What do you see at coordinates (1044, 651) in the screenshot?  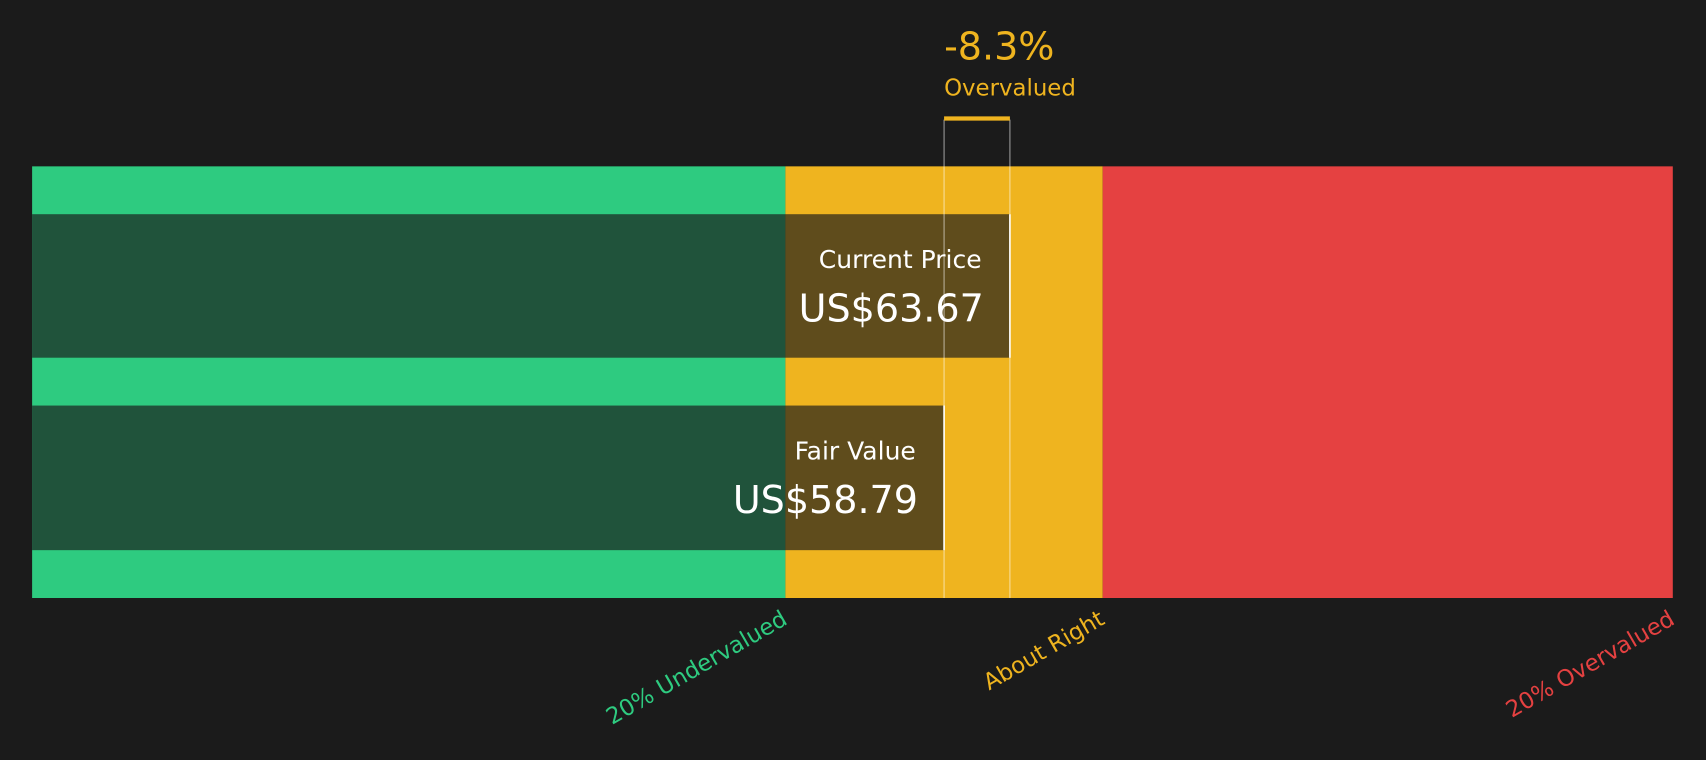 I see `zone-label: About Right` at bounding box center [1044, 651].